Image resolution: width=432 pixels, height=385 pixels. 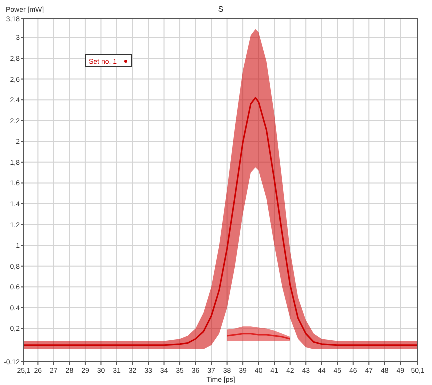 I want to click on chart-title: S, so click(x=221, y=9).